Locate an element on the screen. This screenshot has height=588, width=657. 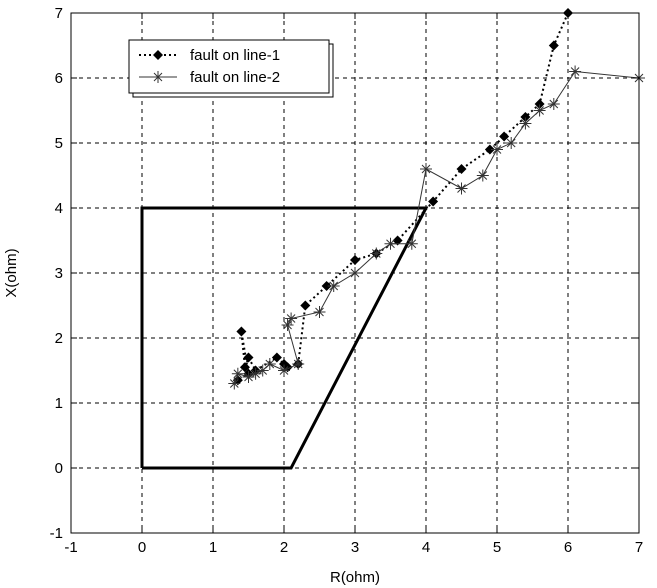
y-tick-labels: -1 0 1 2 3 4 5 6 7 is located at coordinates (56, 273).